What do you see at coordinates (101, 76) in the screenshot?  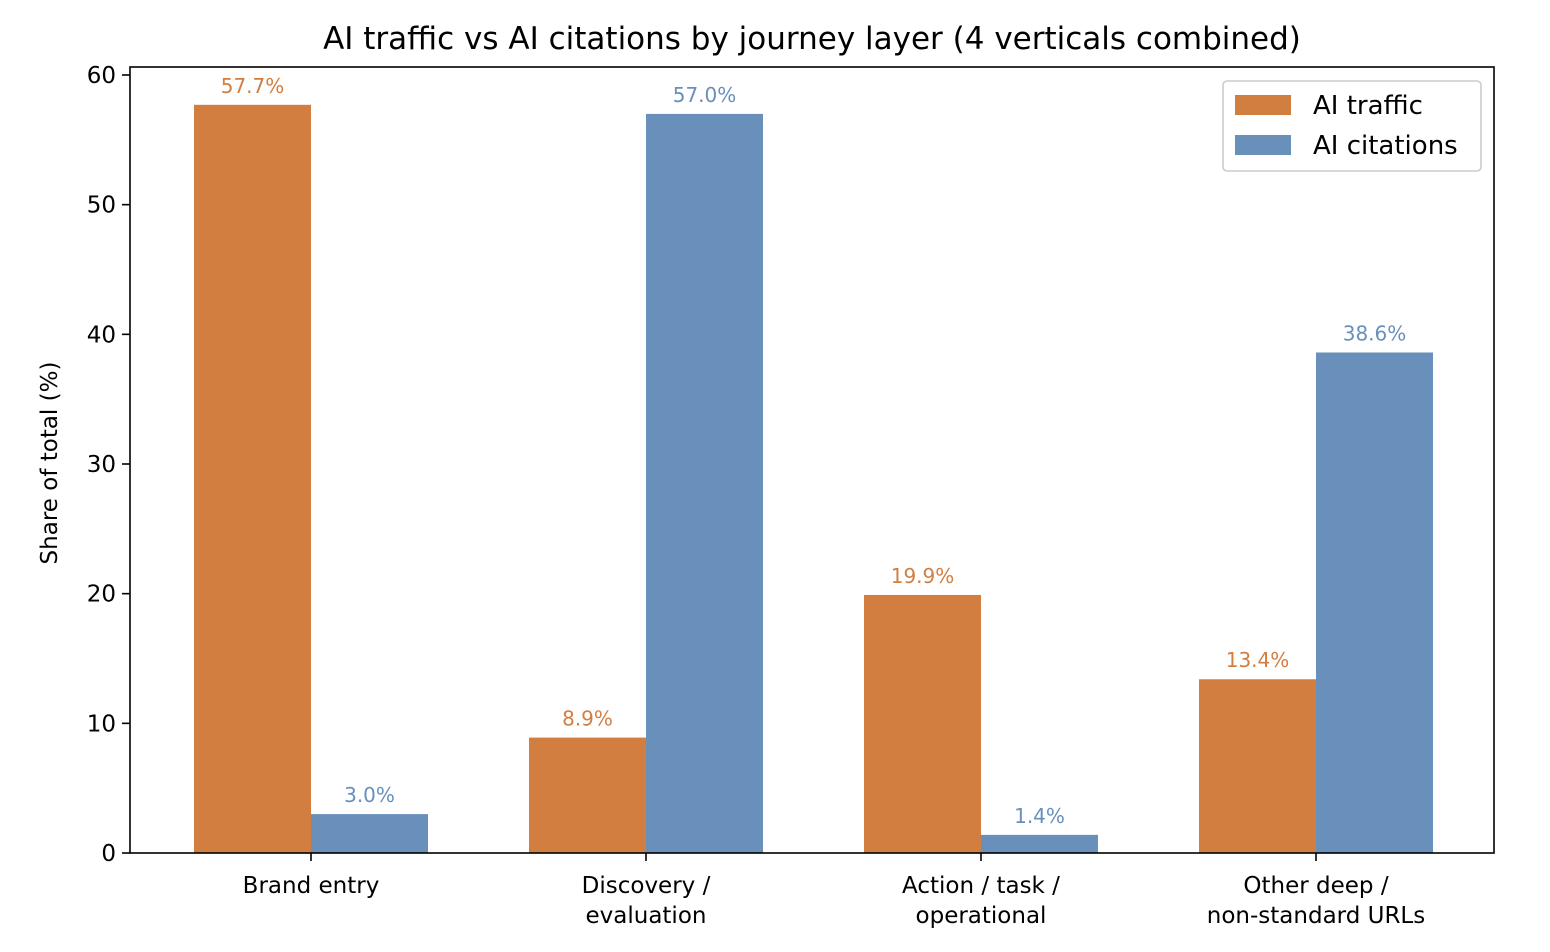 I see `y-tick-label: 60` at bounding box center [101, 76].